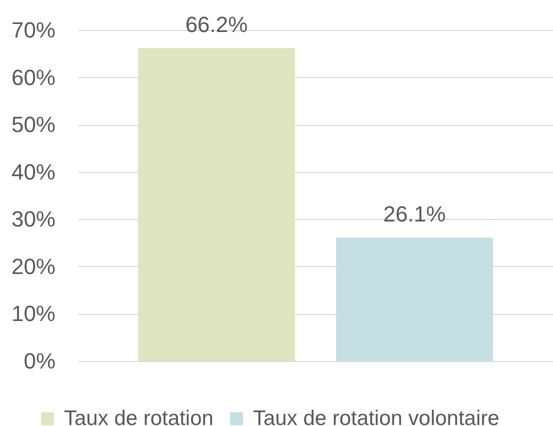  What do you see at coordinates (33, 77) in the screenshot?
I see `y-tick-label: 60%` at bounding box center [33, 77].